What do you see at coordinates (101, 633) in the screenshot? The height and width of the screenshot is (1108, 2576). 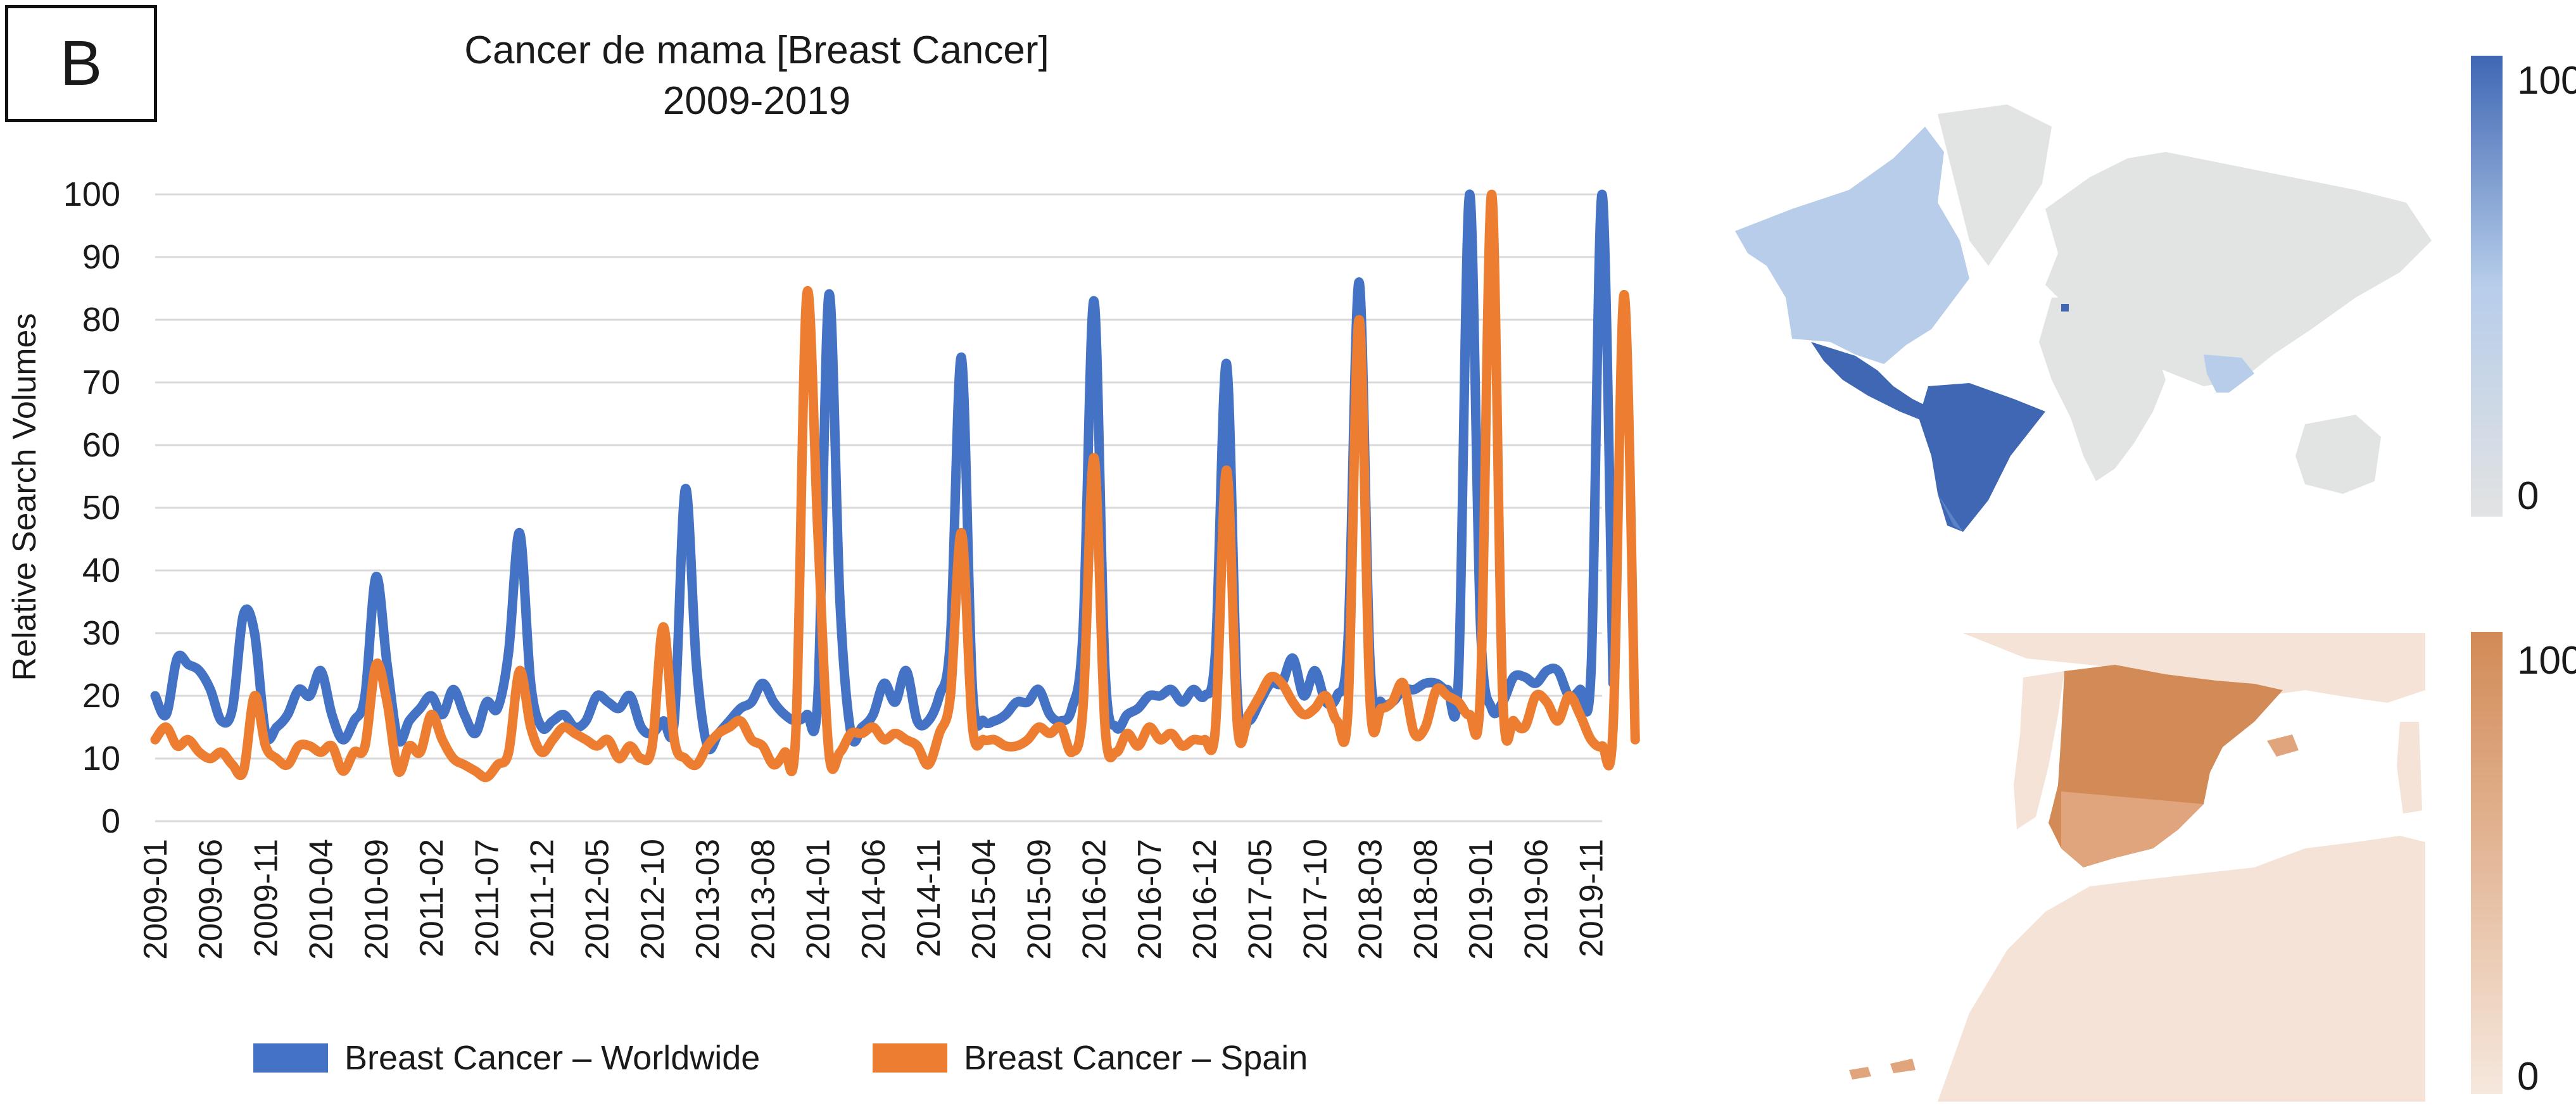 I see `y-tick-label: 30` at bounding box center [101, 633].